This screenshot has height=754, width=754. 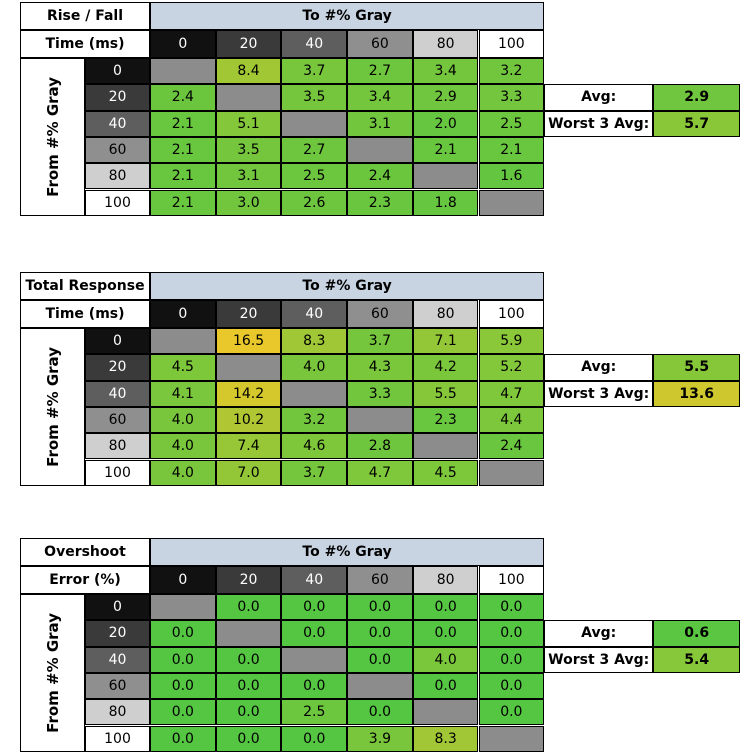 I want to click on value-cell: 7.4, so click(x=248, y=446).